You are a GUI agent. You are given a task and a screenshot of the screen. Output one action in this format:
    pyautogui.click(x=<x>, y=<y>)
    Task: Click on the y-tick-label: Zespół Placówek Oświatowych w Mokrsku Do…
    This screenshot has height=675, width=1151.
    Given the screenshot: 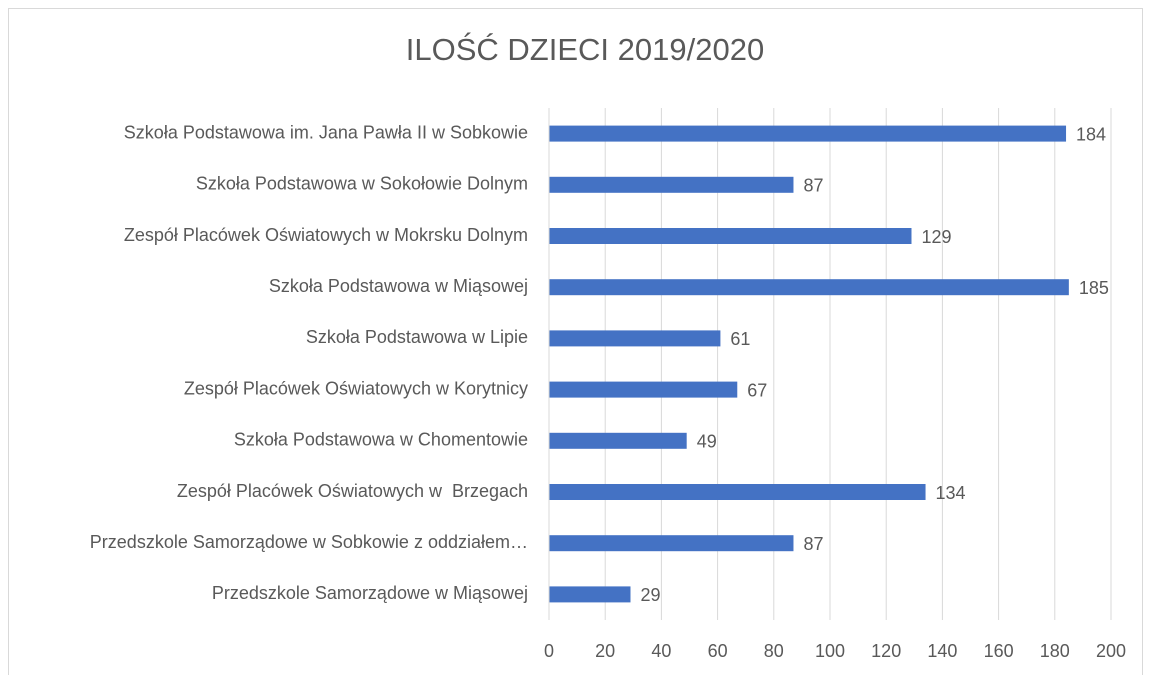 What is the action you would take?
    pyautogui.click(x=326, y=235)
    